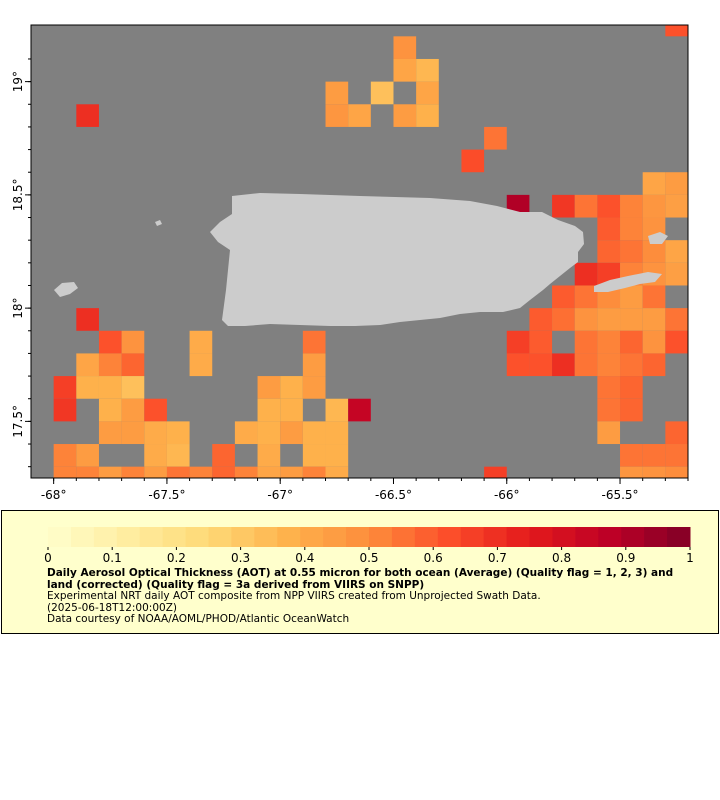 This screenshot has height=800, width=720. I want to click on colorbar-tick-label: 0.9, so click(625, 558).